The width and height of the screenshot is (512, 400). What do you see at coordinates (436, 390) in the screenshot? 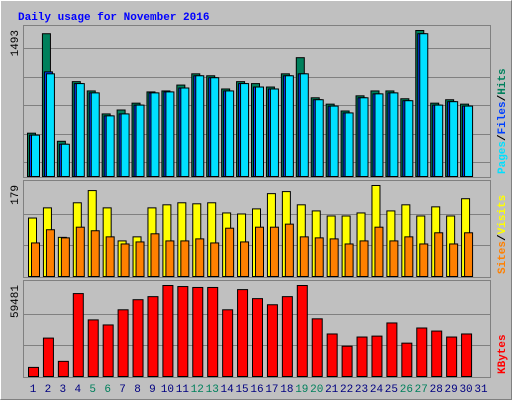
I see `x-tick-label: 28` at bounding box center [436, 390].